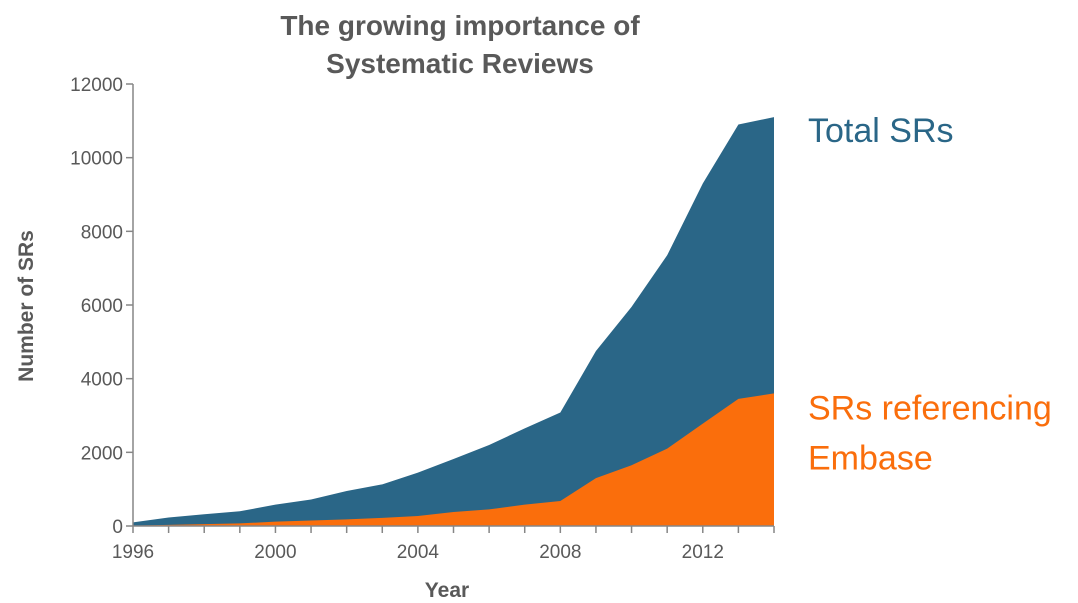  I want to click on series-label-0: Total SRs, so click(881, 131).